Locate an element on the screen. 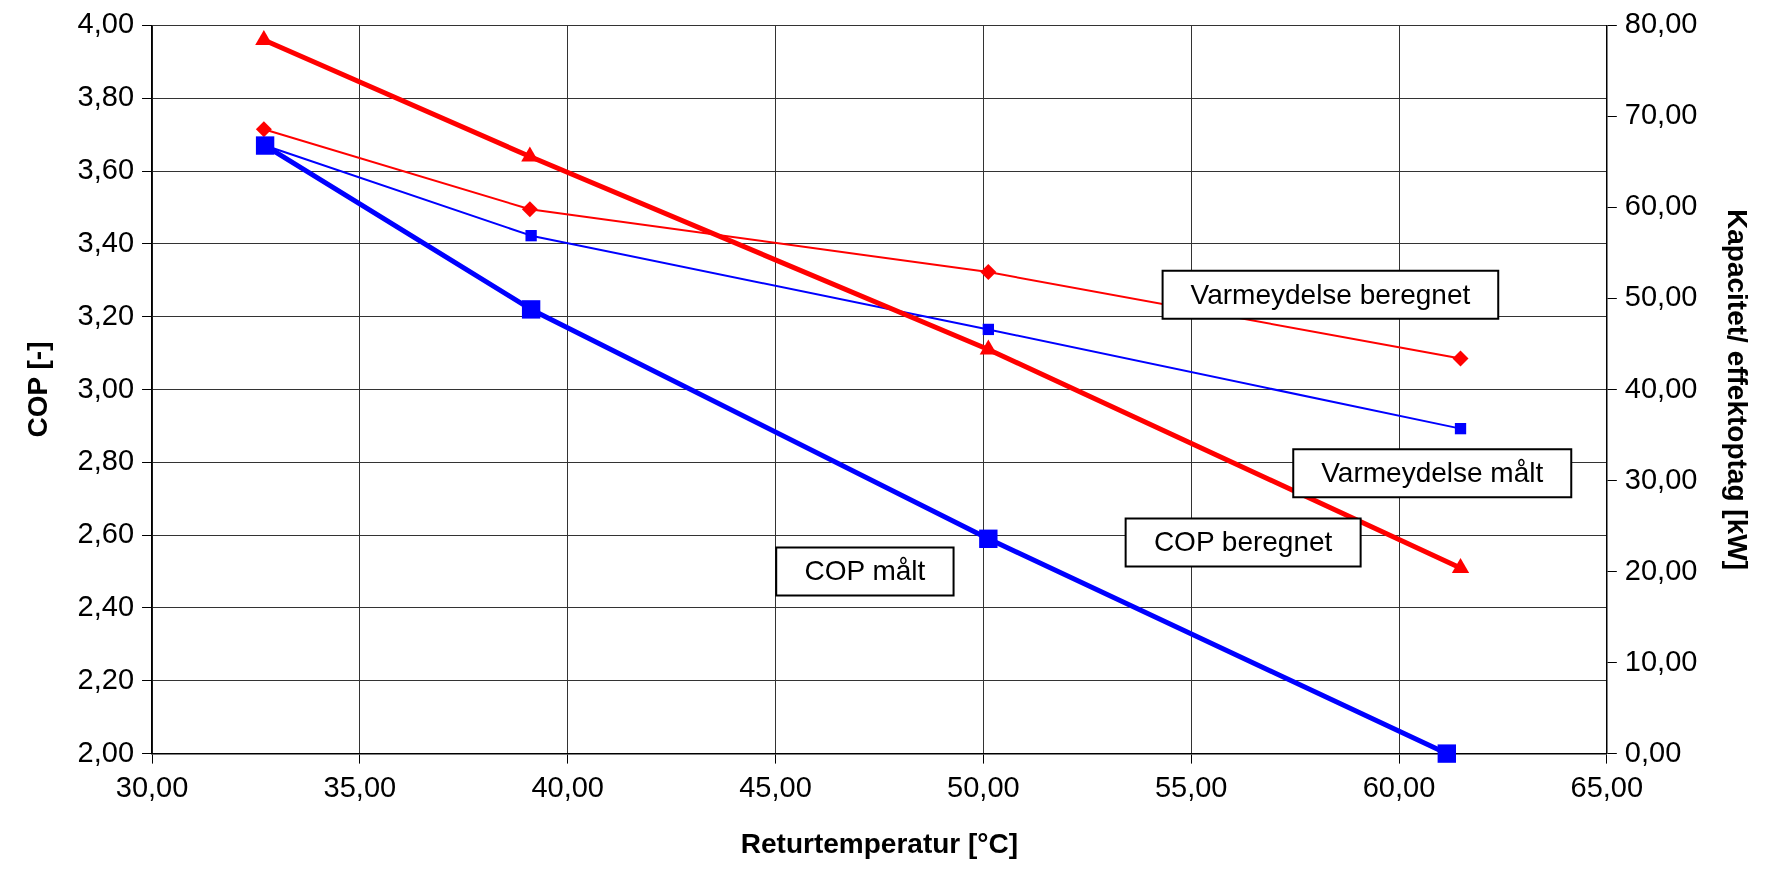  y-tick-label: 2,40 is located at coordinates (106, 605).